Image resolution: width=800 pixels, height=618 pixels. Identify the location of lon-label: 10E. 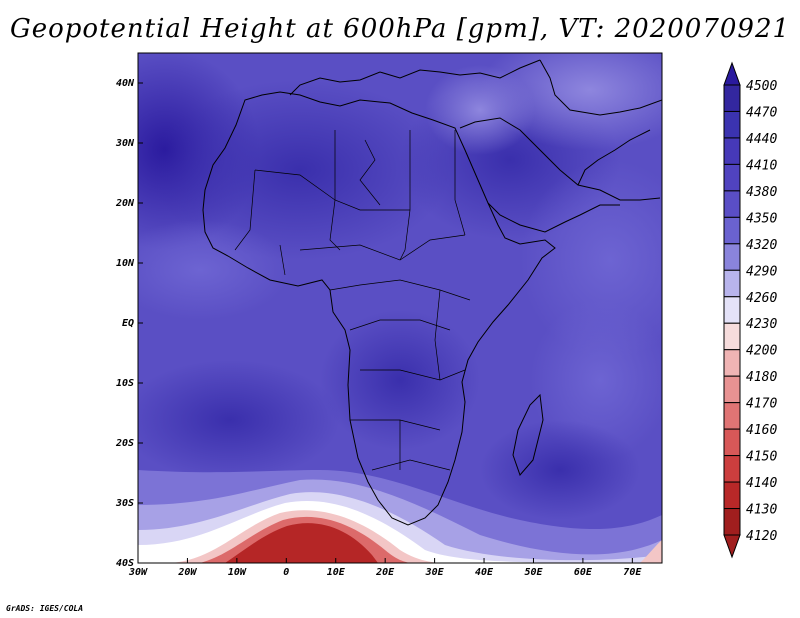
(336, 572).